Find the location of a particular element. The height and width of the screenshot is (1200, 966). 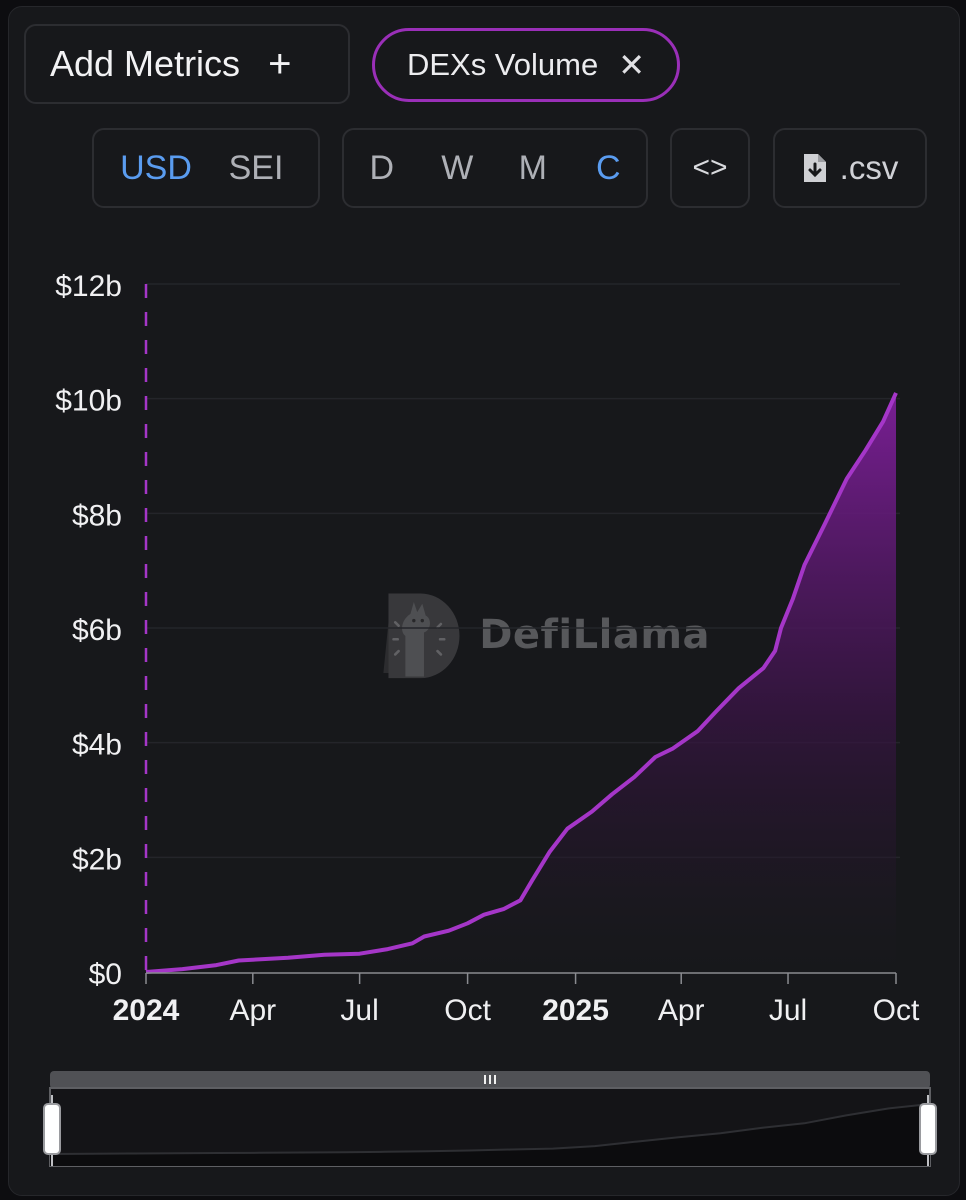

embed-button: <> is located at coordinates (710, 168).